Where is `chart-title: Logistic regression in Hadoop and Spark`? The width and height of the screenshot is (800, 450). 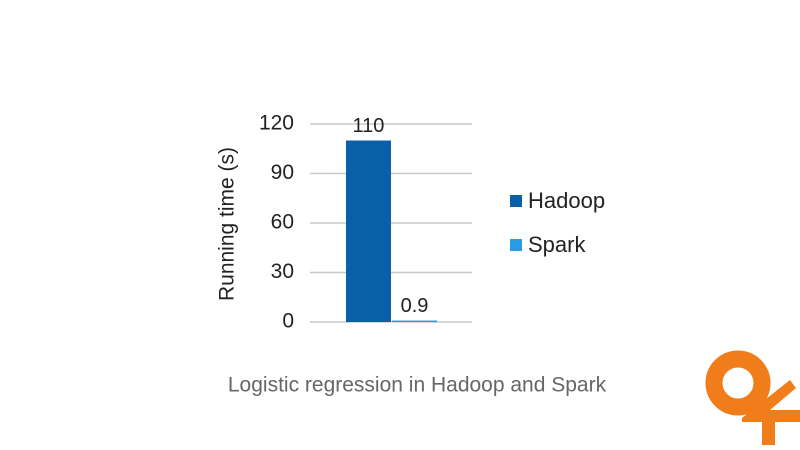 chart-title: Logistic regression in Hadoop and Spark is located at coordinates (417, 385).